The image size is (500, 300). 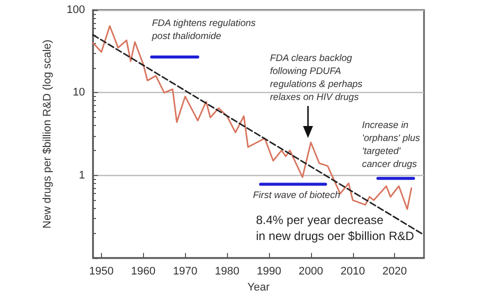 I want to click on y-axis-title: New drugs per $billion R&D (log scale), so click(x=48, y=134).